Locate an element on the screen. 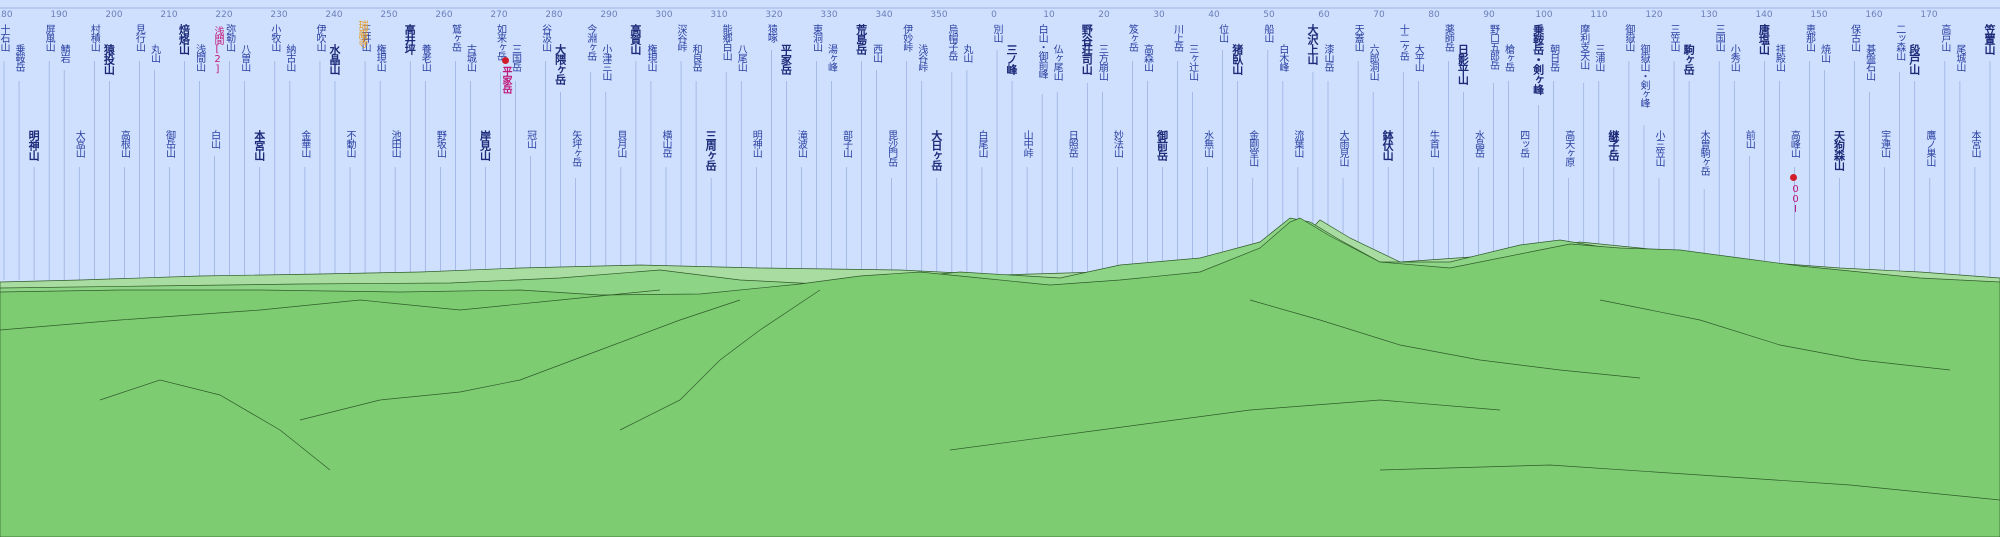  peak-label: 大雨見山 is located at coordinates (1343, 148).